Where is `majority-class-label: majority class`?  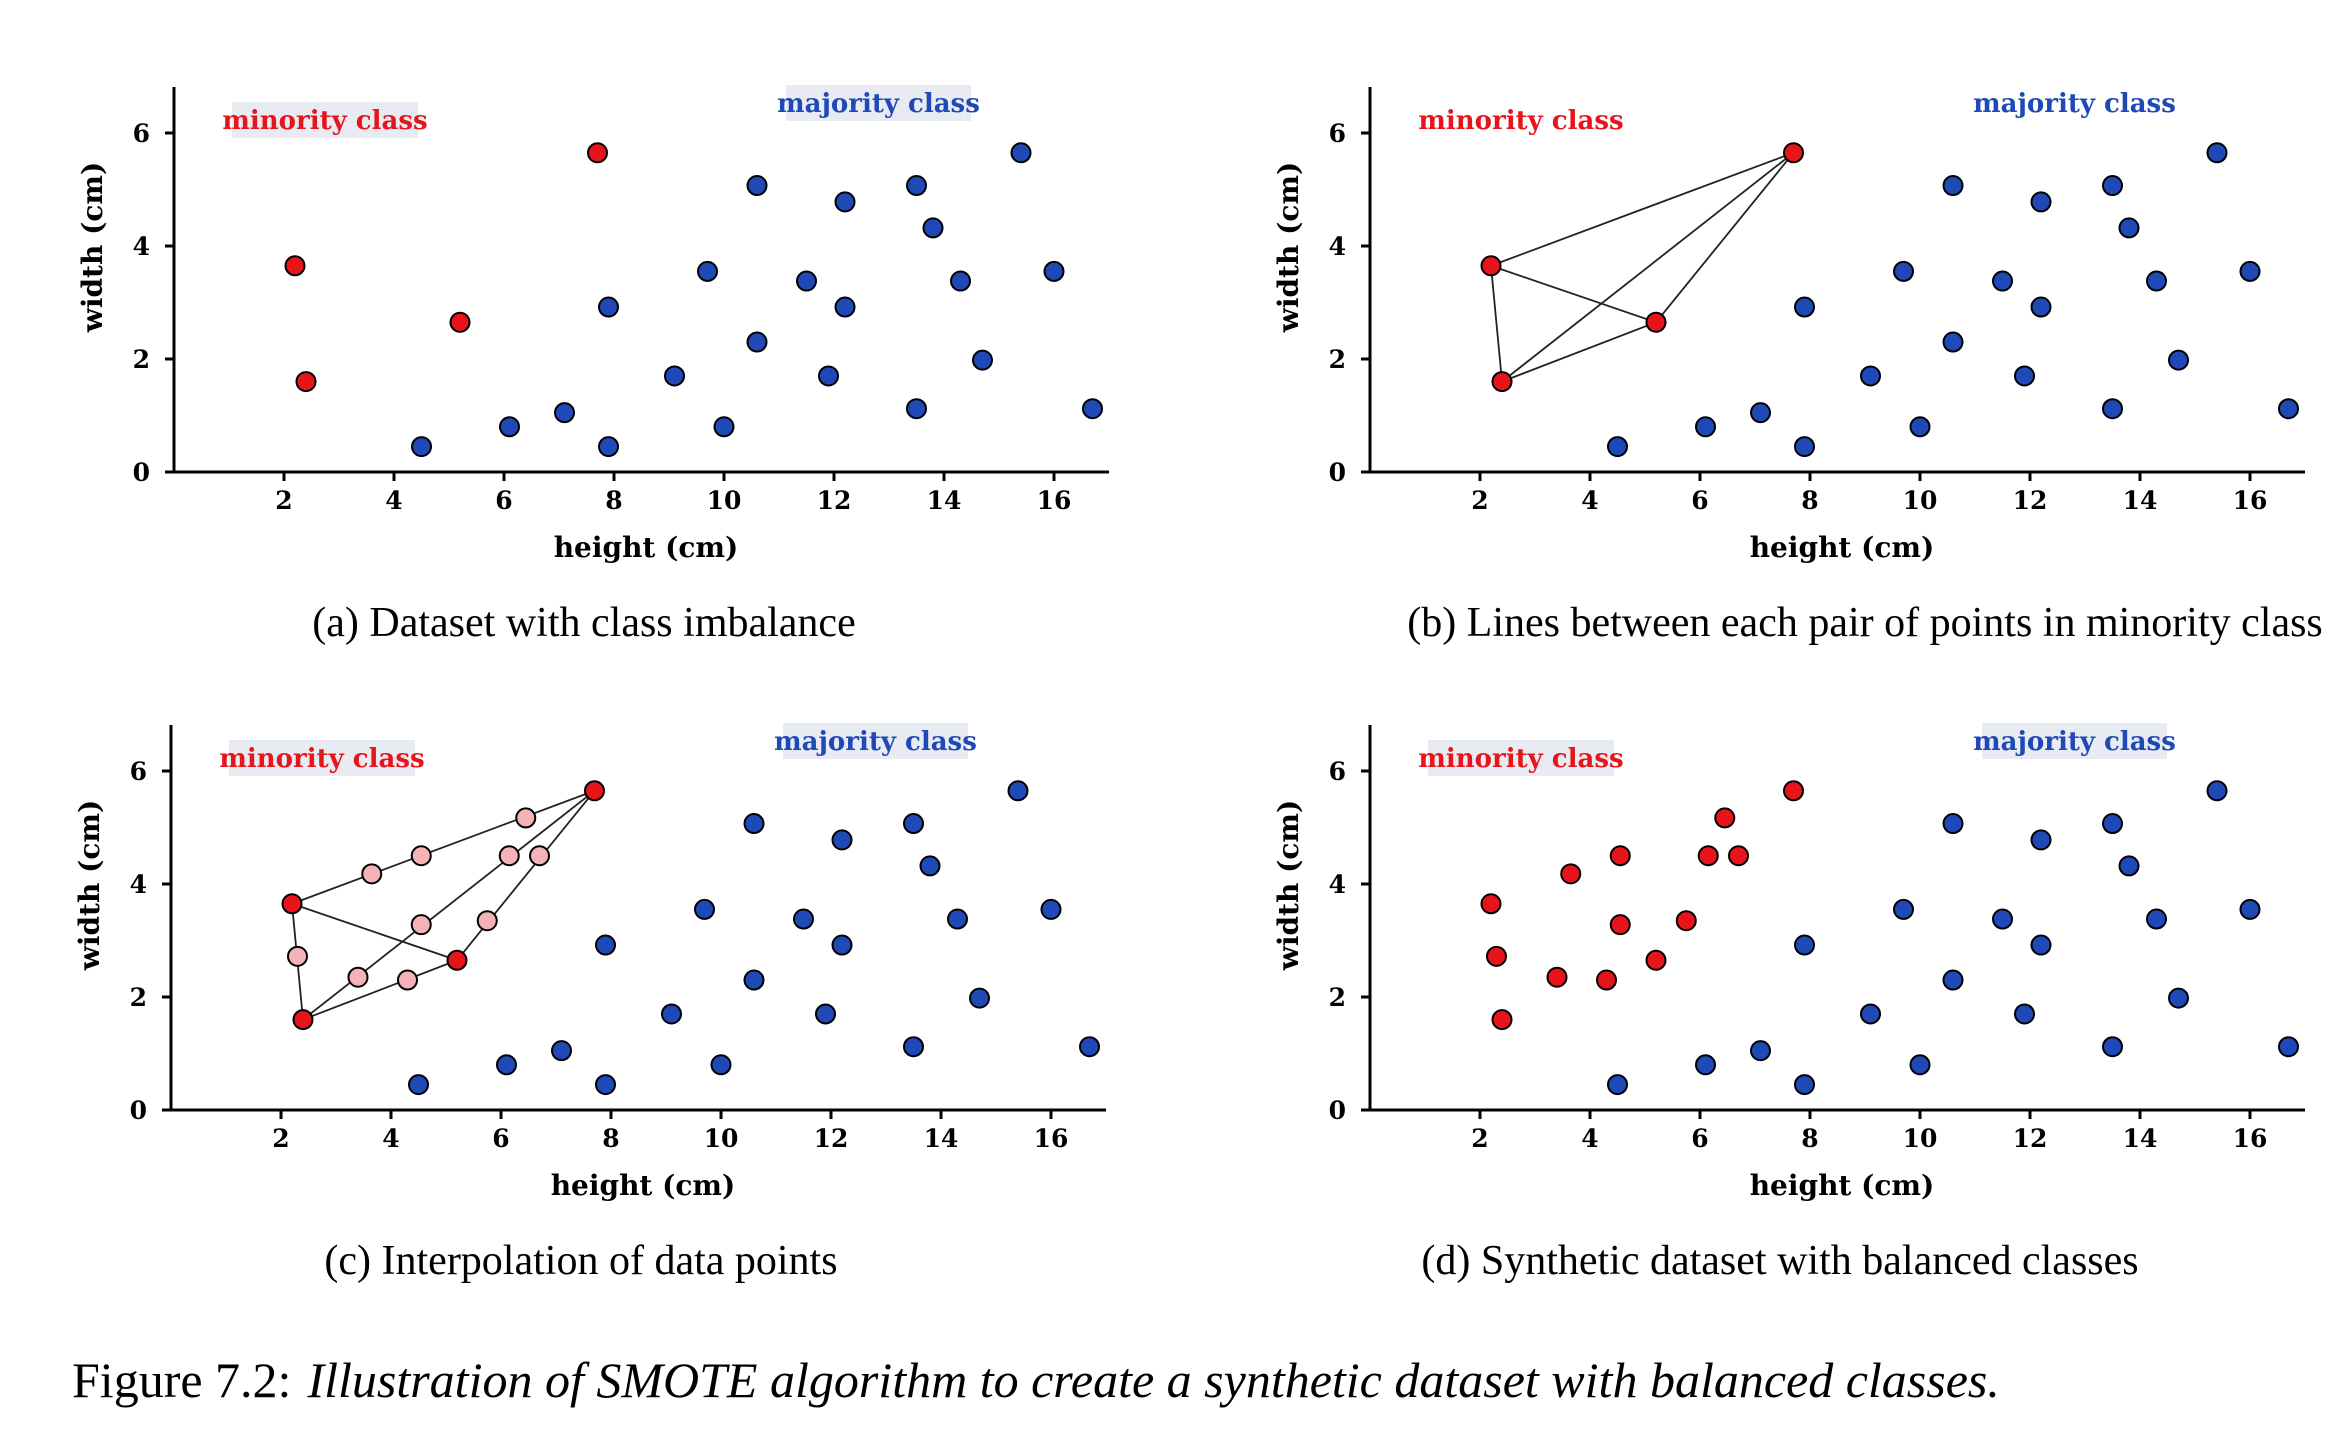 majority-class-label: majority class is located at coordinates (2074, 742).